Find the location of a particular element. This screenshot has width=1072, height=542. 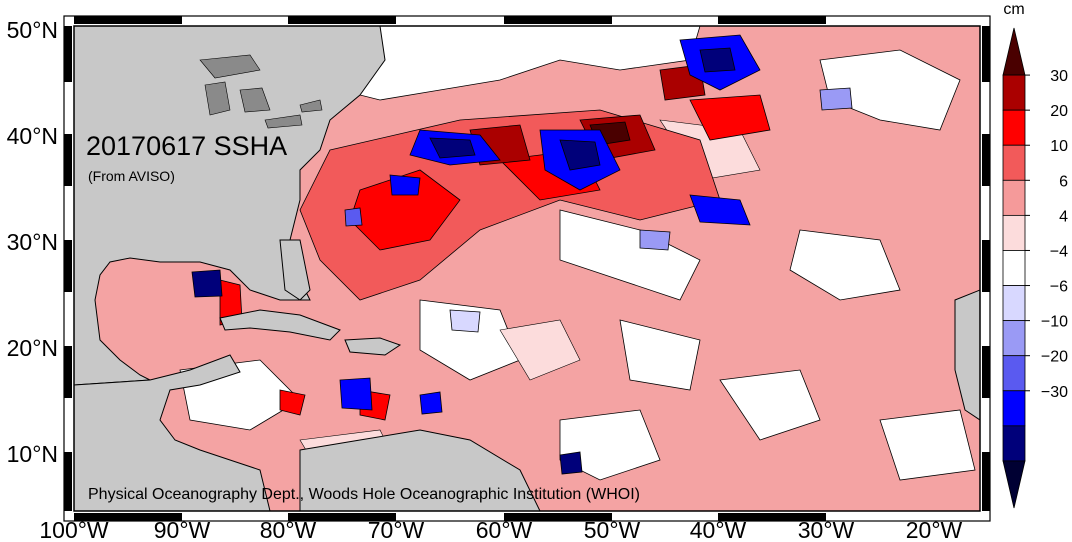

lon-label: 100°W is located at coordinates (74, 529).